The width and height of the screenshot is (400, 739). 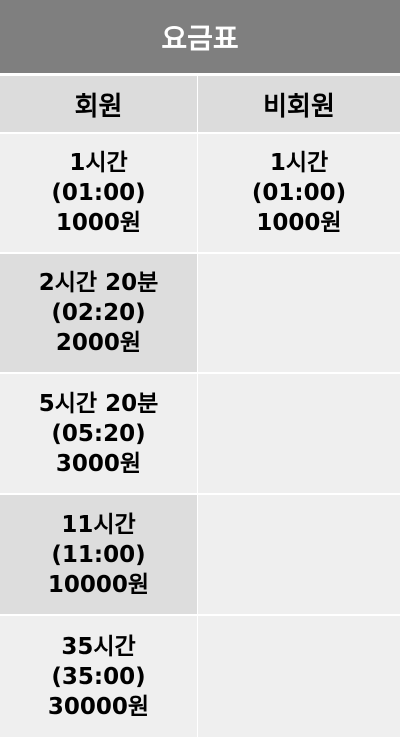 I want to click on nonmember-price-cell: 1시간 (01:00) 1000원, so click(x=299, y=194).